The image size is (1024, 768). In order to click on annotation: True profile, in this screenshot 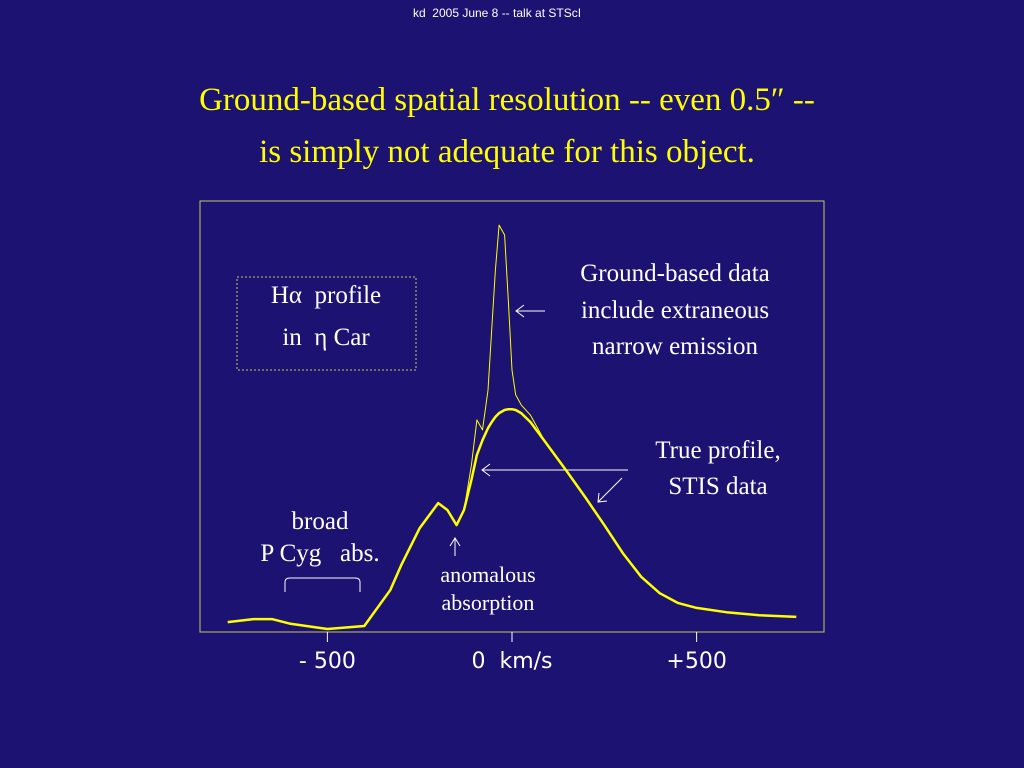, I will do `click(717, 450)`.